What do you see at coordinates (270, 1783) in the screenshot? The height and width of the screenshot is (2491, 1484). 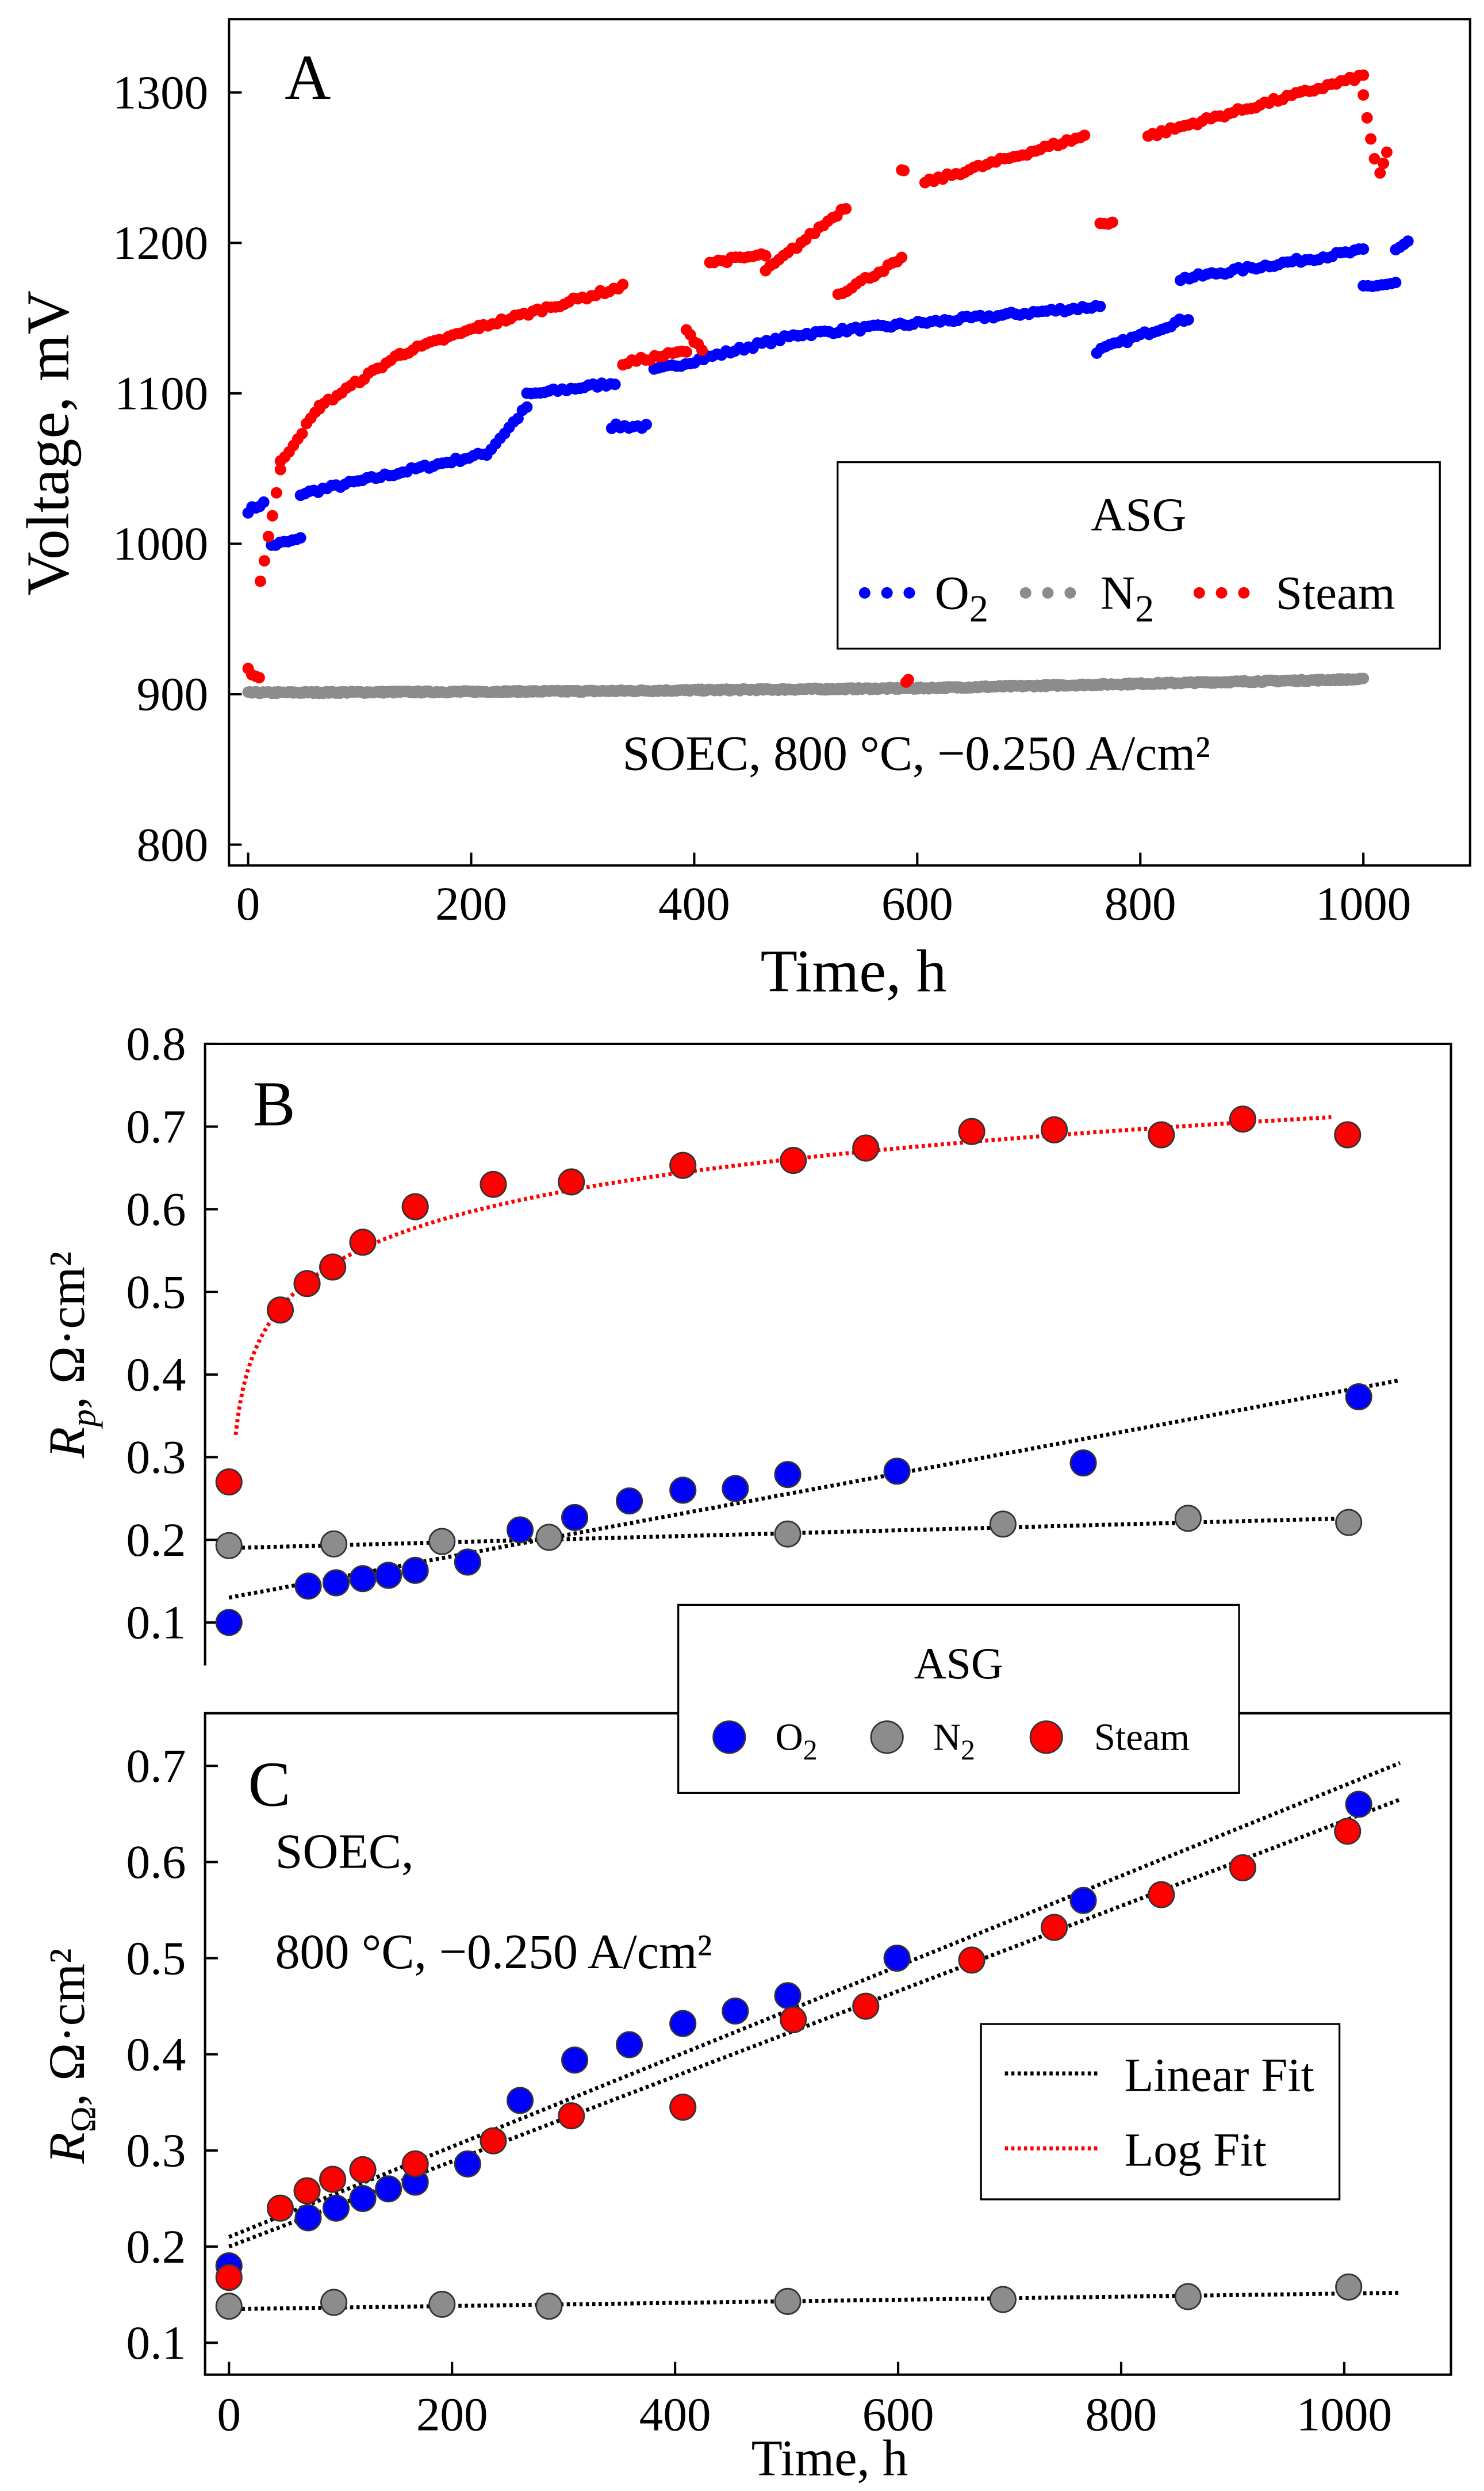 I see `panel-c-label: C` at bounding box center [270, 1783].